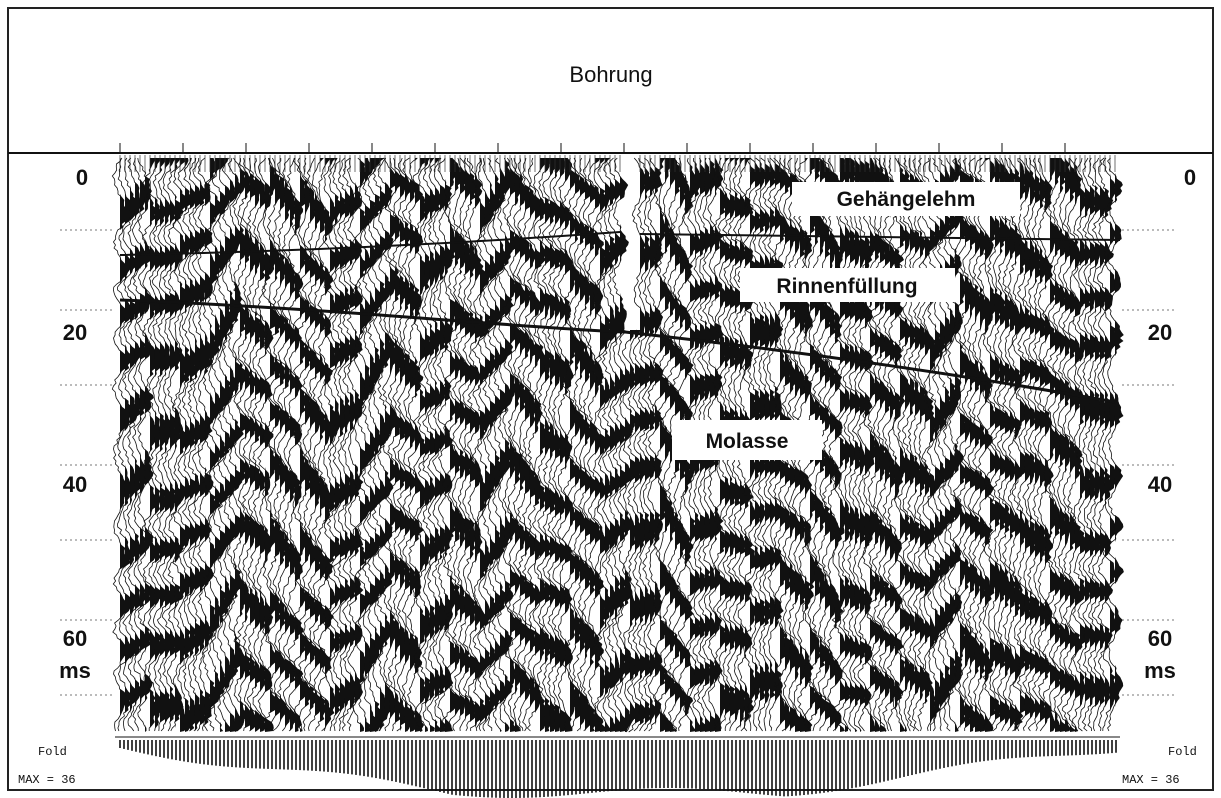 This screenshot has height=798, width=1221. I want to click on layer-label: Molasse, so click(747, 441).